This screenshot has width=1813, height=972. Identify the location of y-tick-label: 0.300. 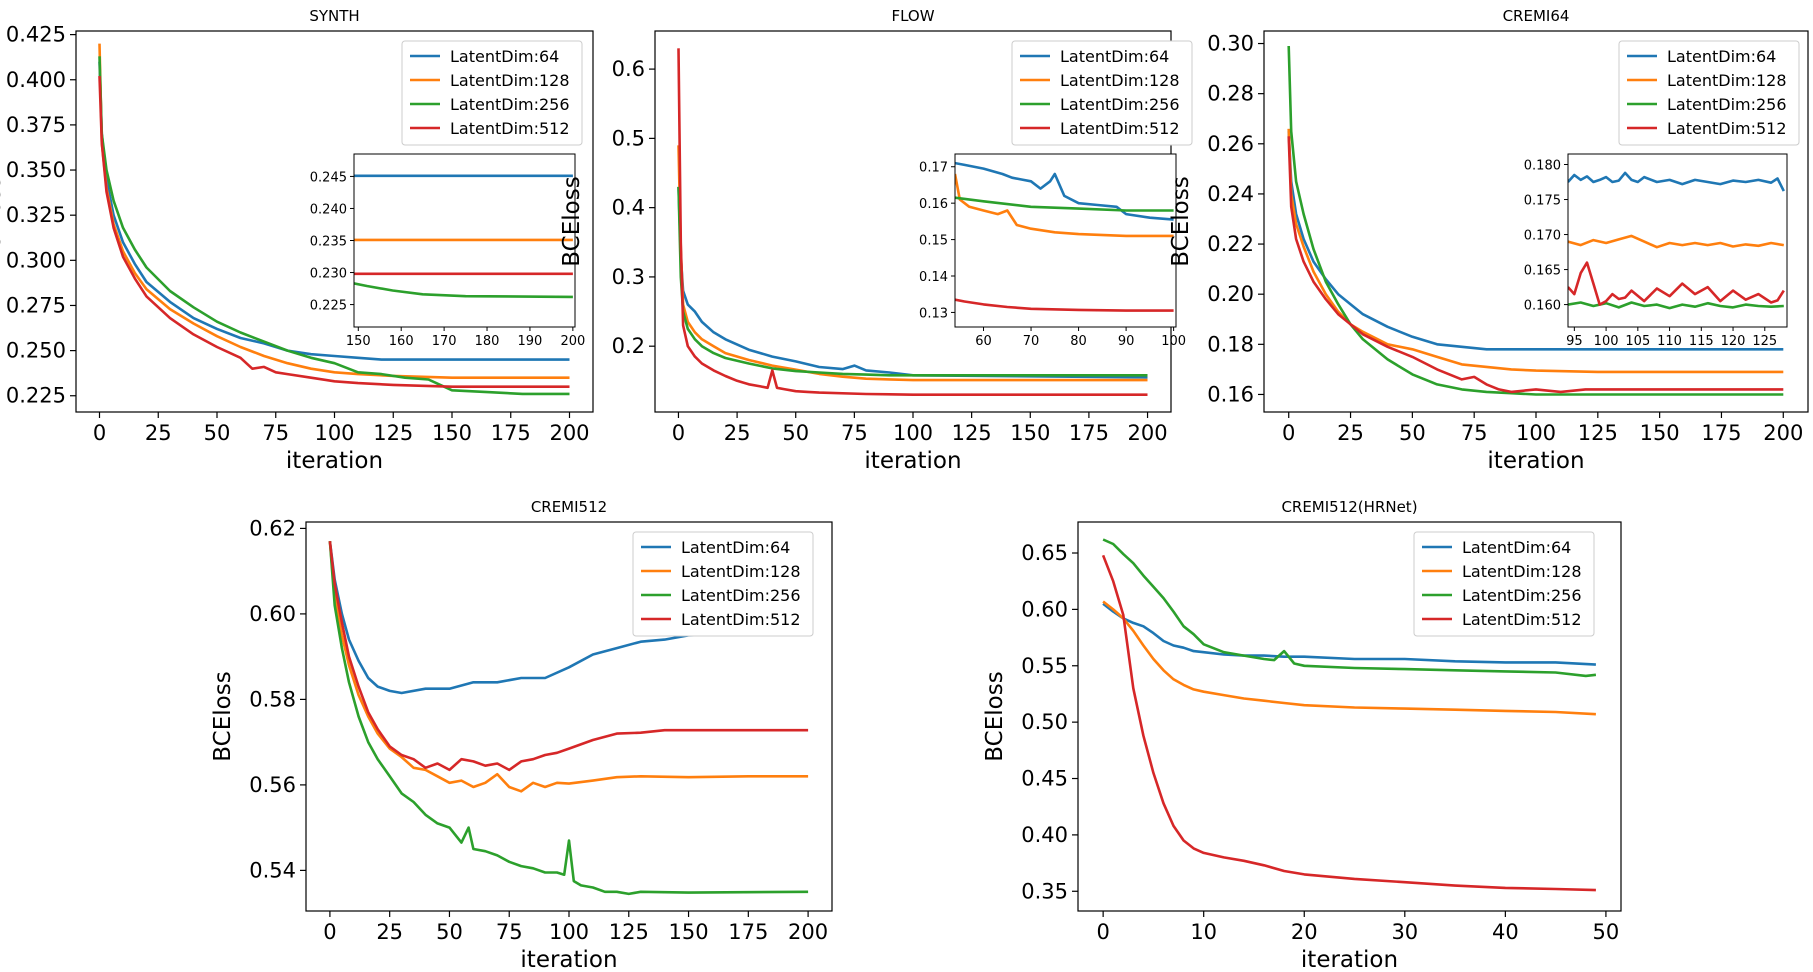
(36, 260).